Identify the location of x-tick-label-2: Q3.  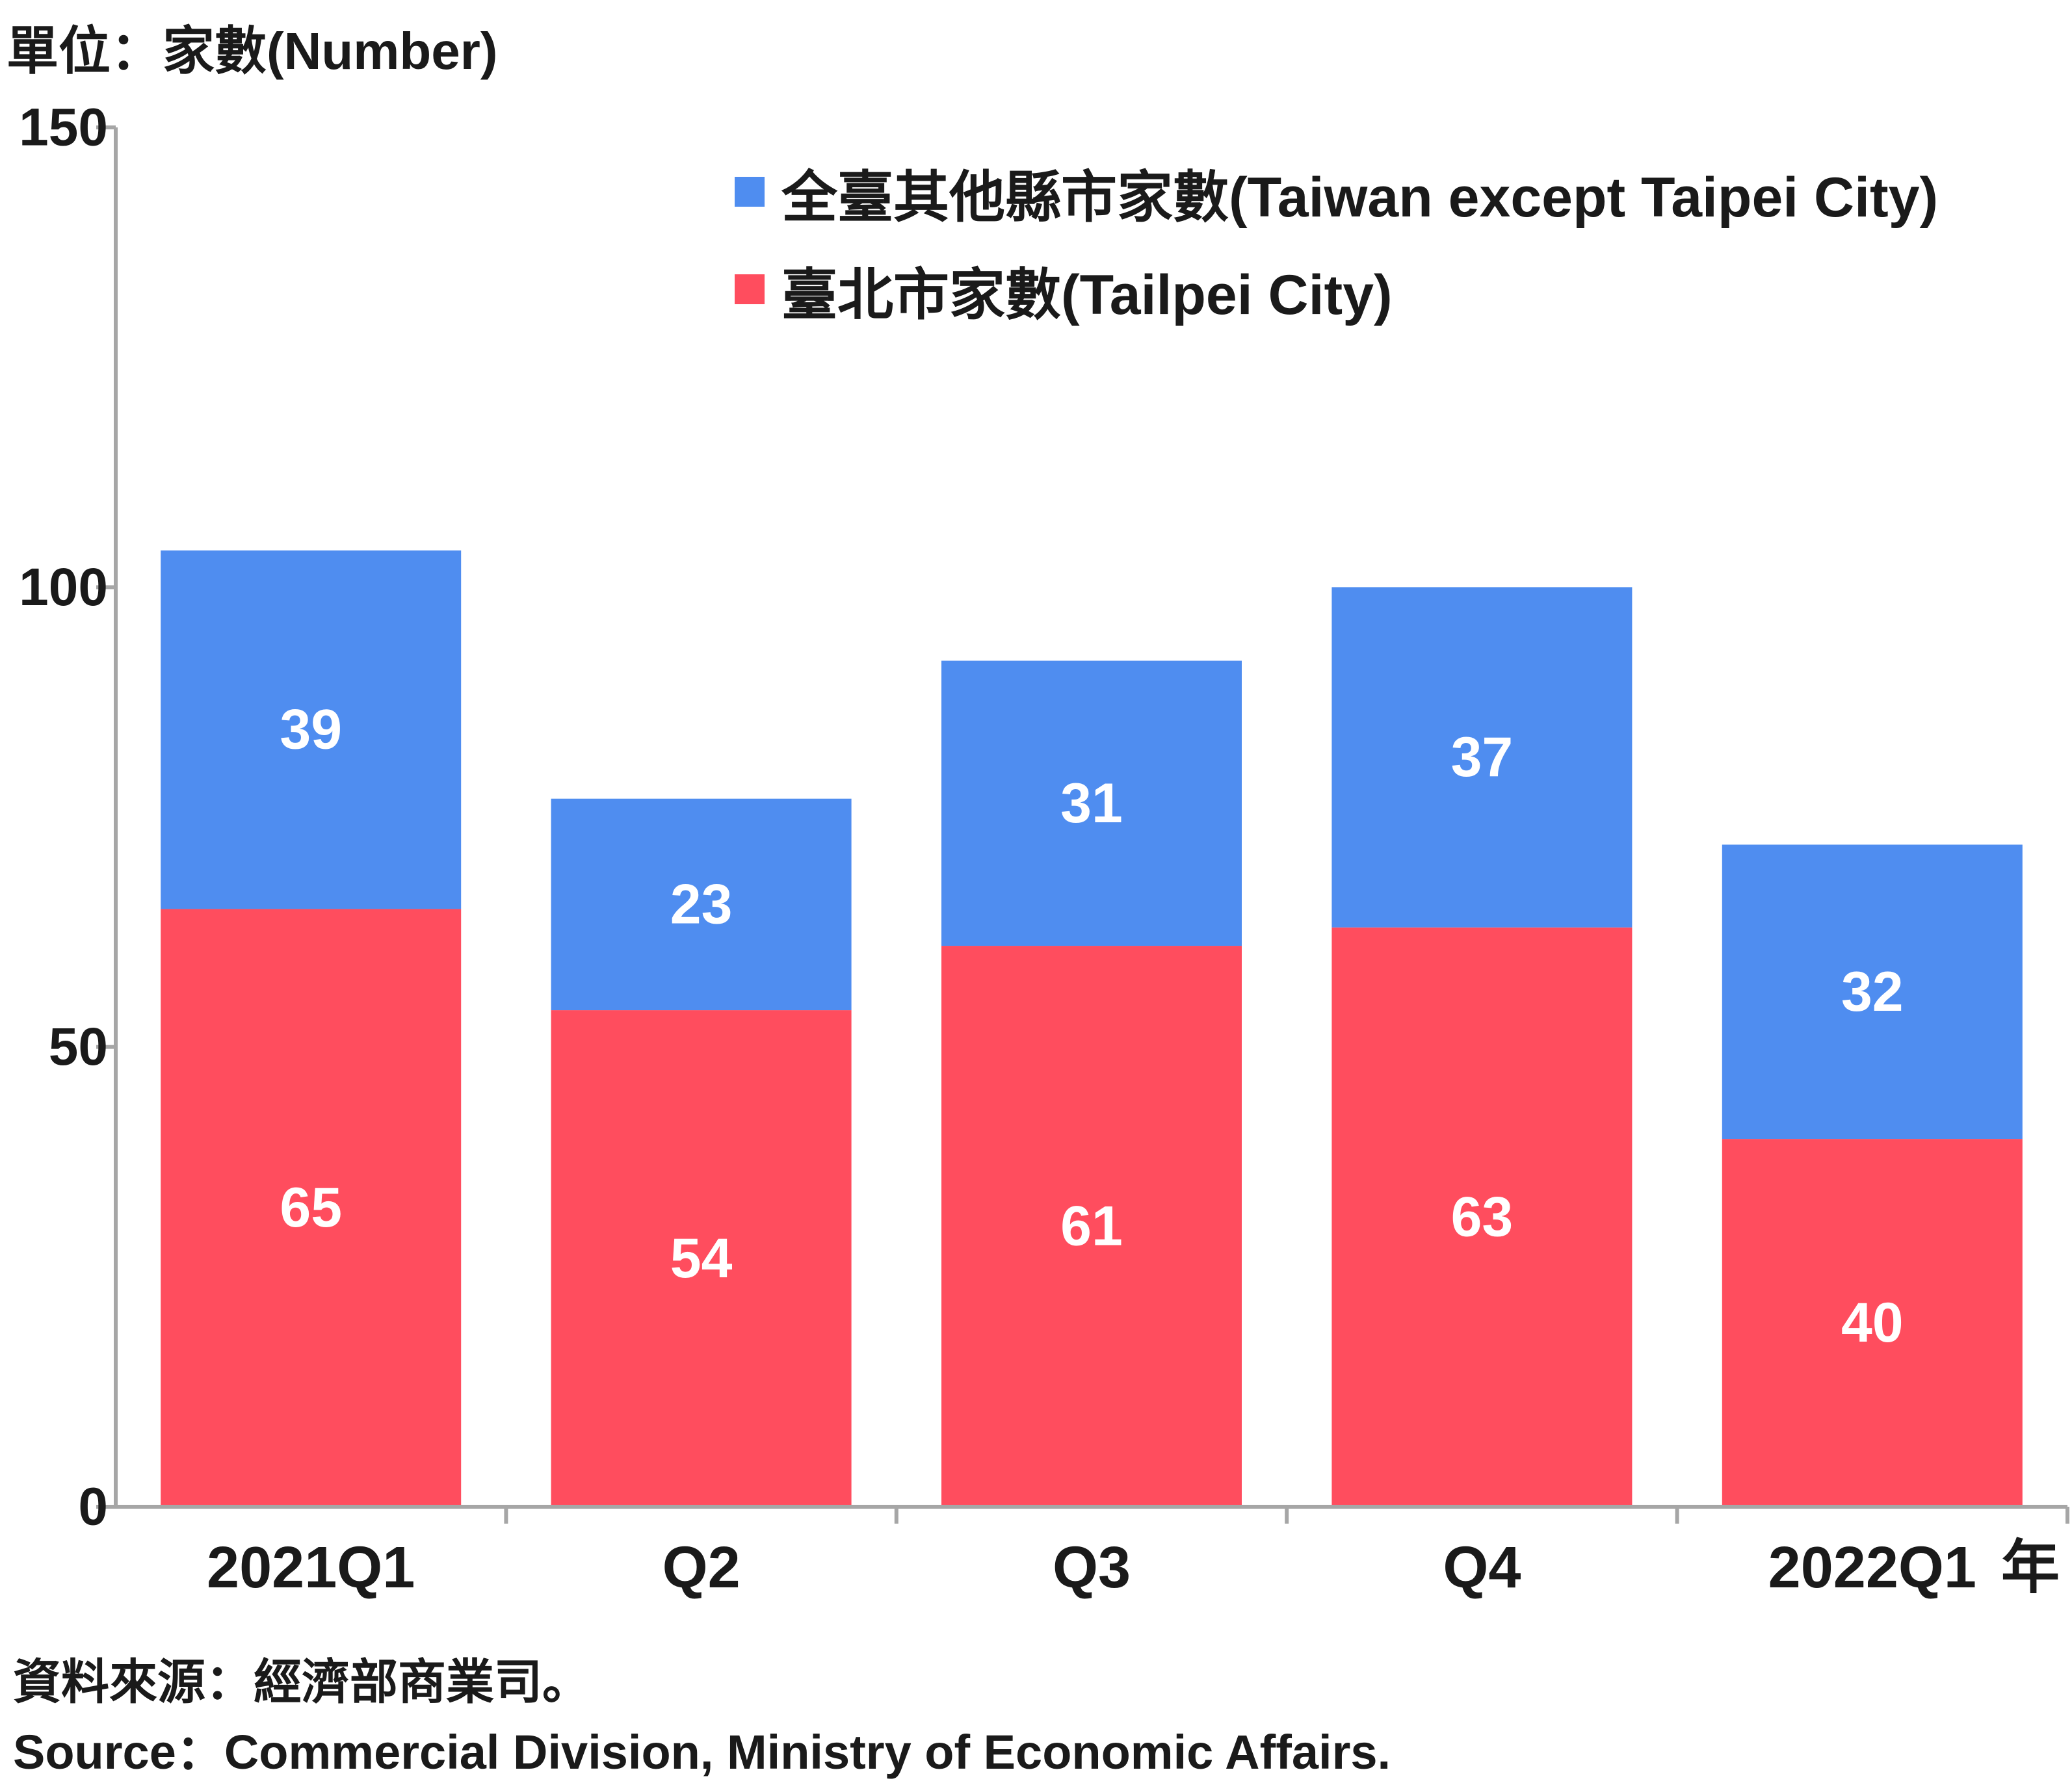
(1092, 1567).